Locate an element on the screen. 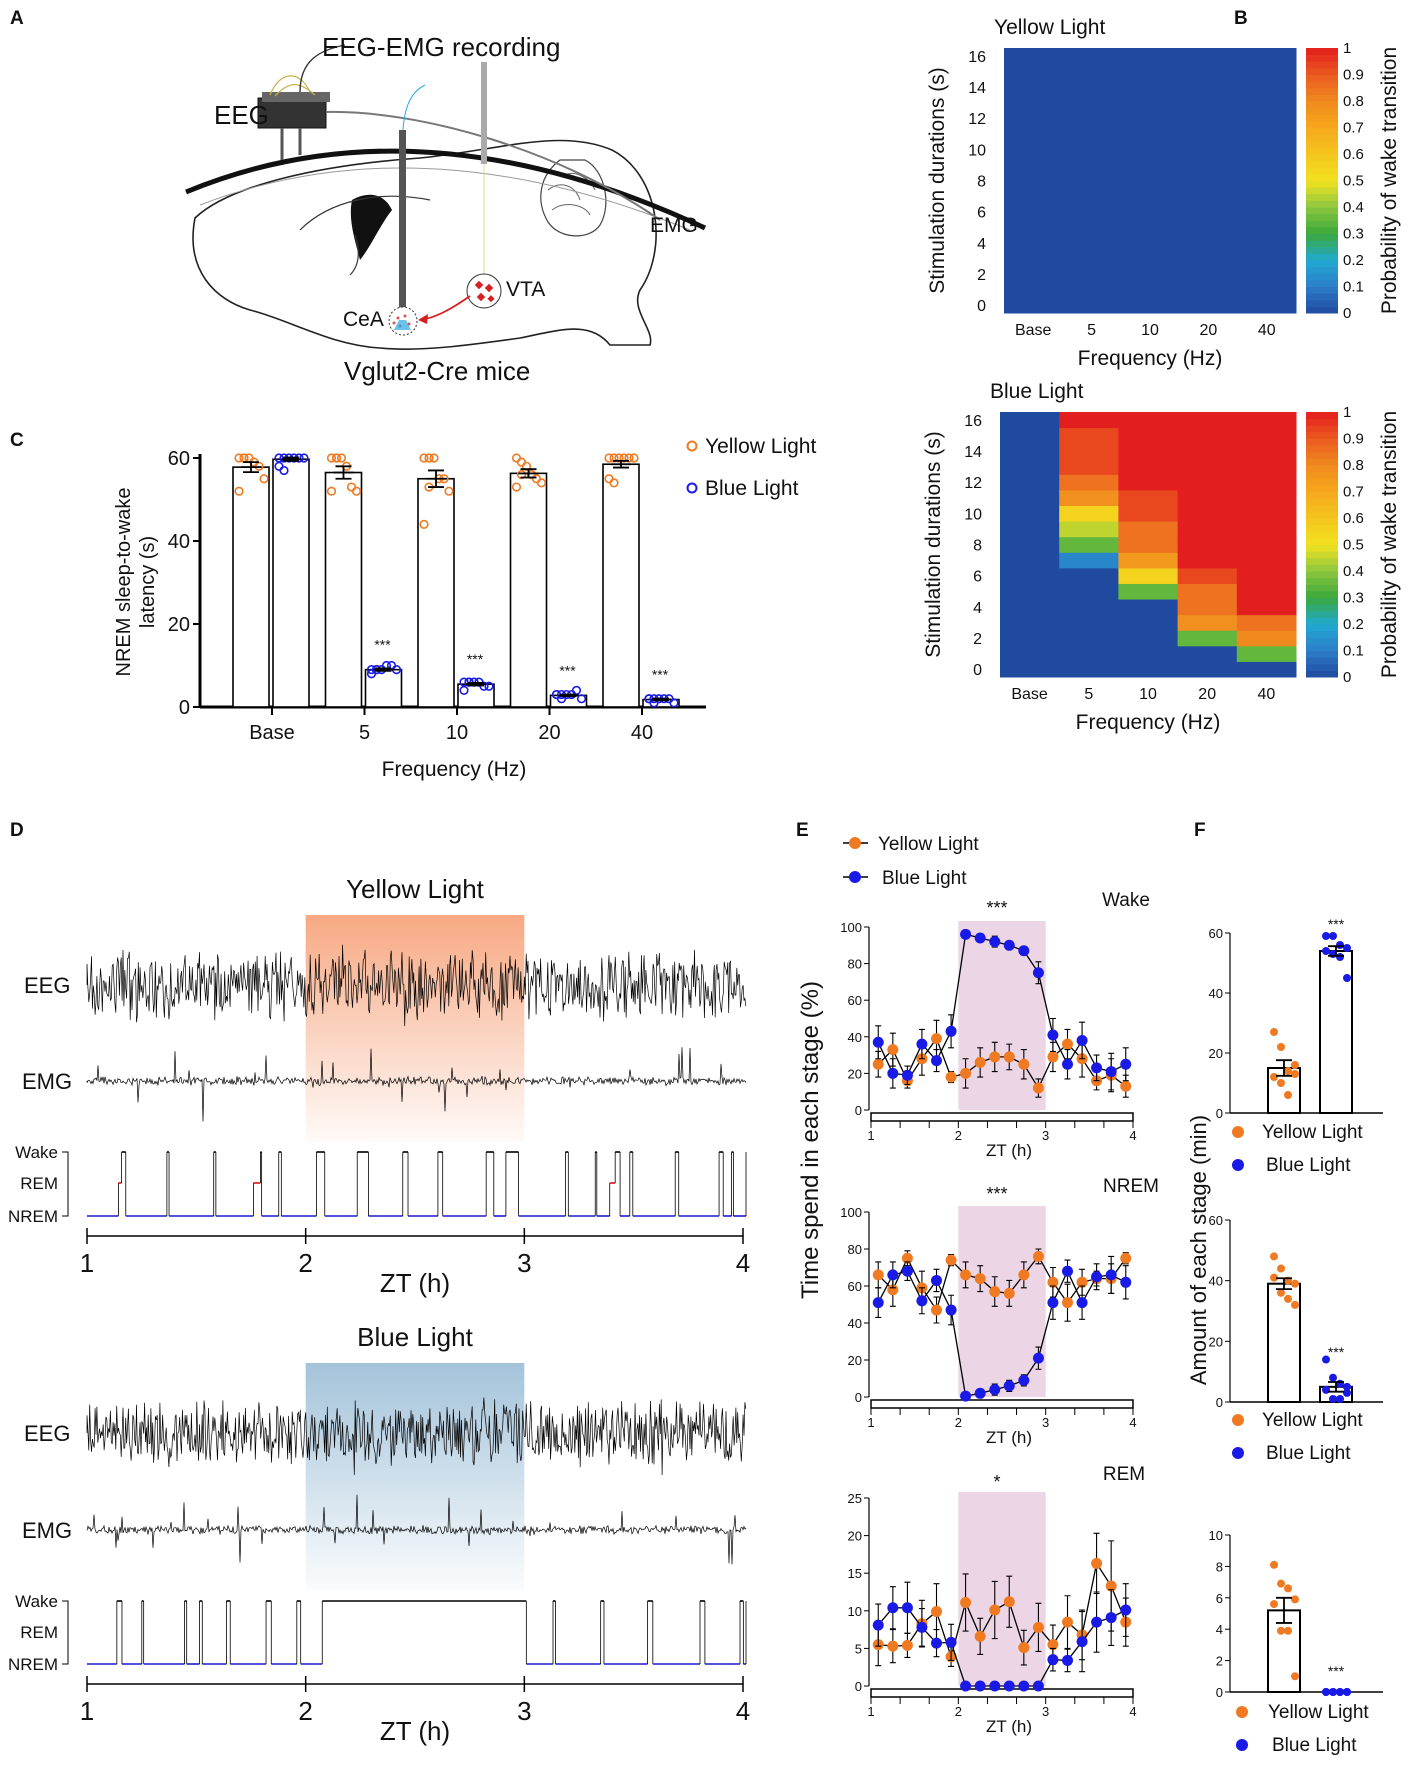  vta-neurons is located at coordinates (484, 291).